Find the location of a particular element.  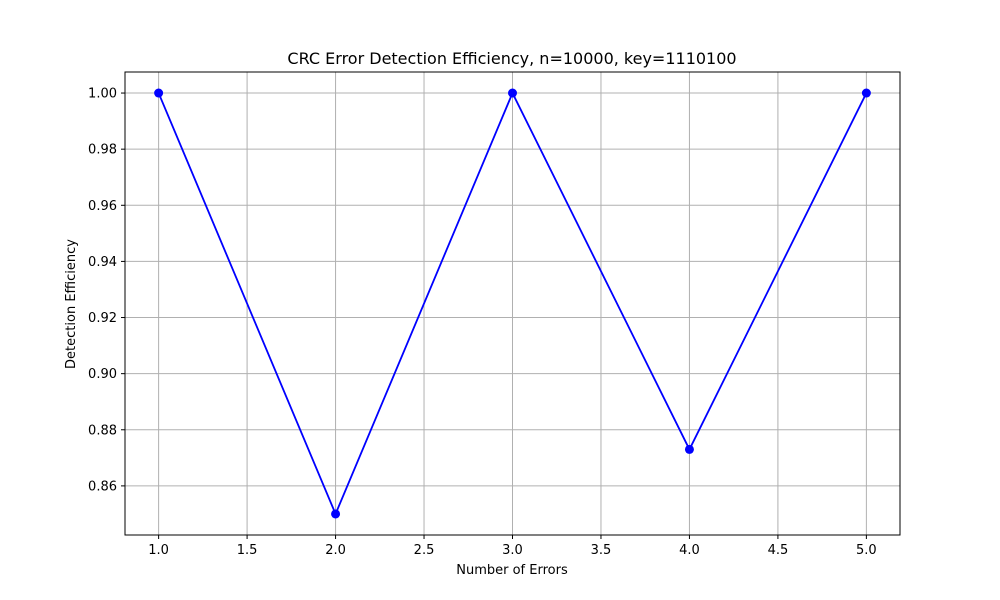

y-tick-label: 0.94 is located at coordinates (102, 262).